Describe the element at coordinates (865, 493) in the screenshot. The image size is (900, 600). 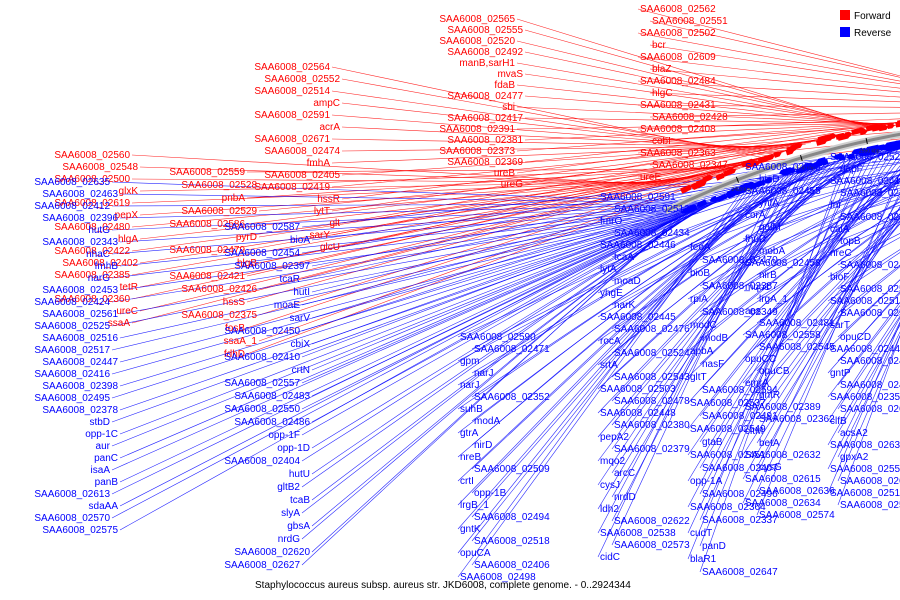
I see `reverse-gene-label: SAA6008_02519` at that location.